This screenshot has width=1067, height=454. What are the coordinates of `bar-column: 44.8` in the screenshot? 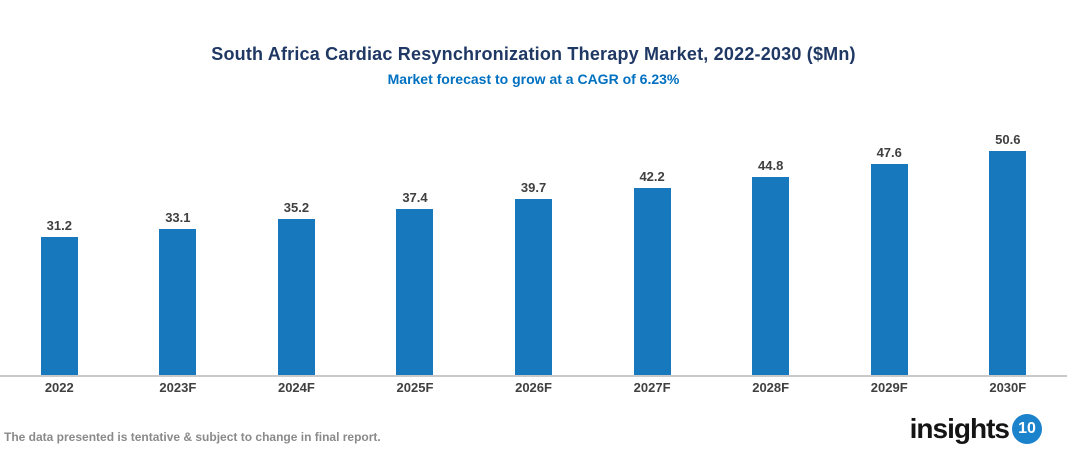 It's located at (770, 240).